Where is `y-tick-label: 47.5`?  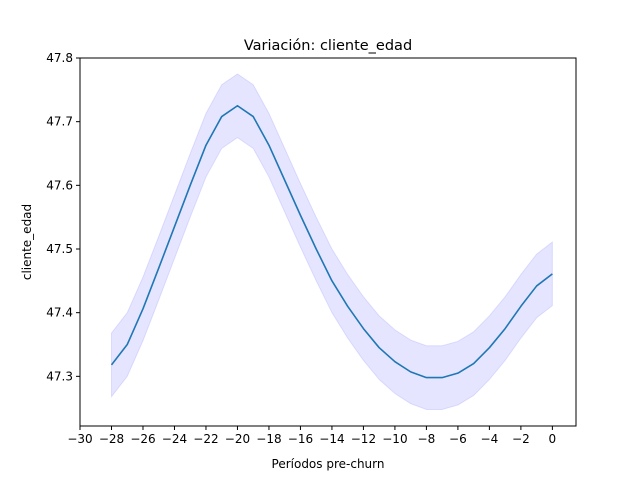 y-tick-label: 47.5 is located at coordinates (59, 249).